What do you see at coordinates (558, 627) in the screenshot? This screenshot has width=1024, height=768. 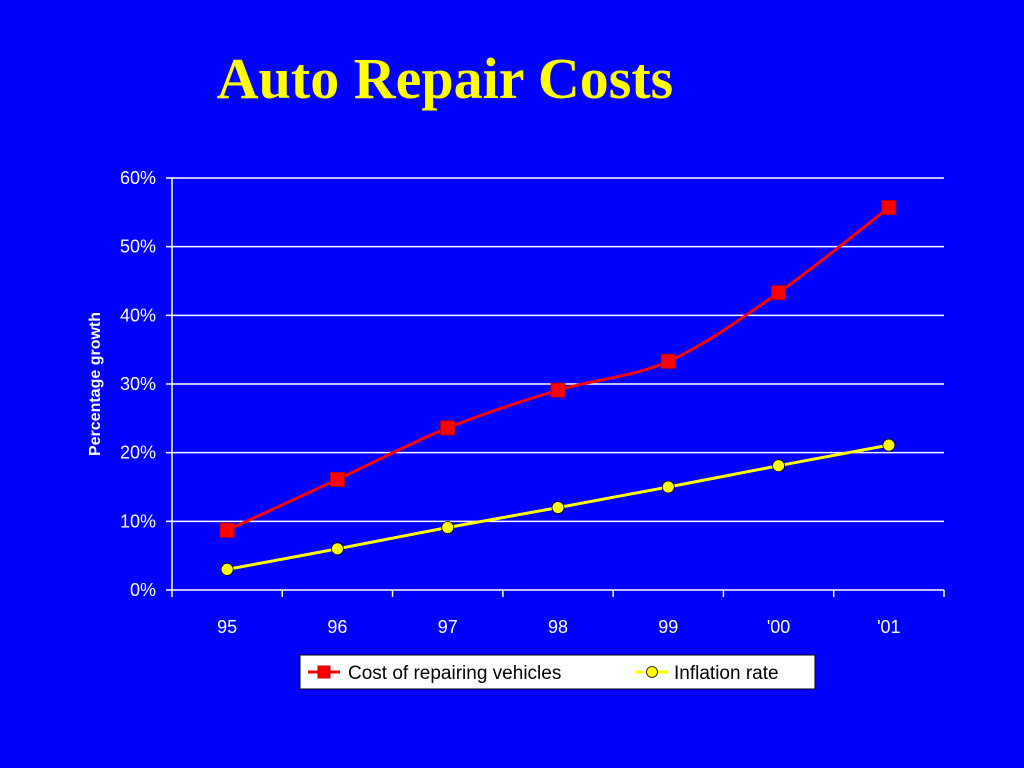 I see `x-tick-label: 98` at bounding box center [558, 627].